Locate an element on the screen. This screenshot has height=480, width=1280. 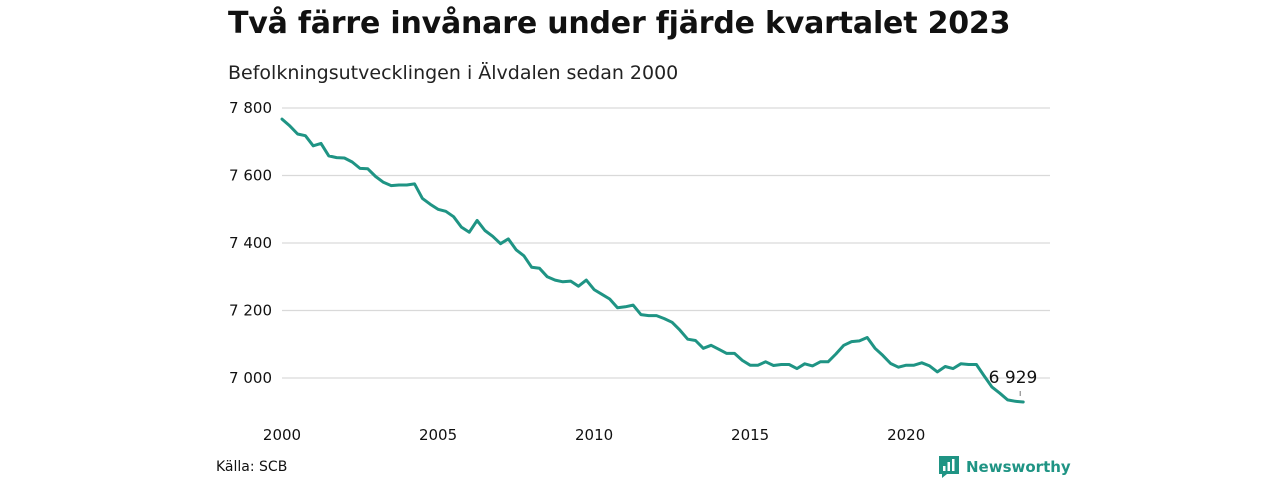
end-annotation: 6 929 is located at coordinates (1013, 382).